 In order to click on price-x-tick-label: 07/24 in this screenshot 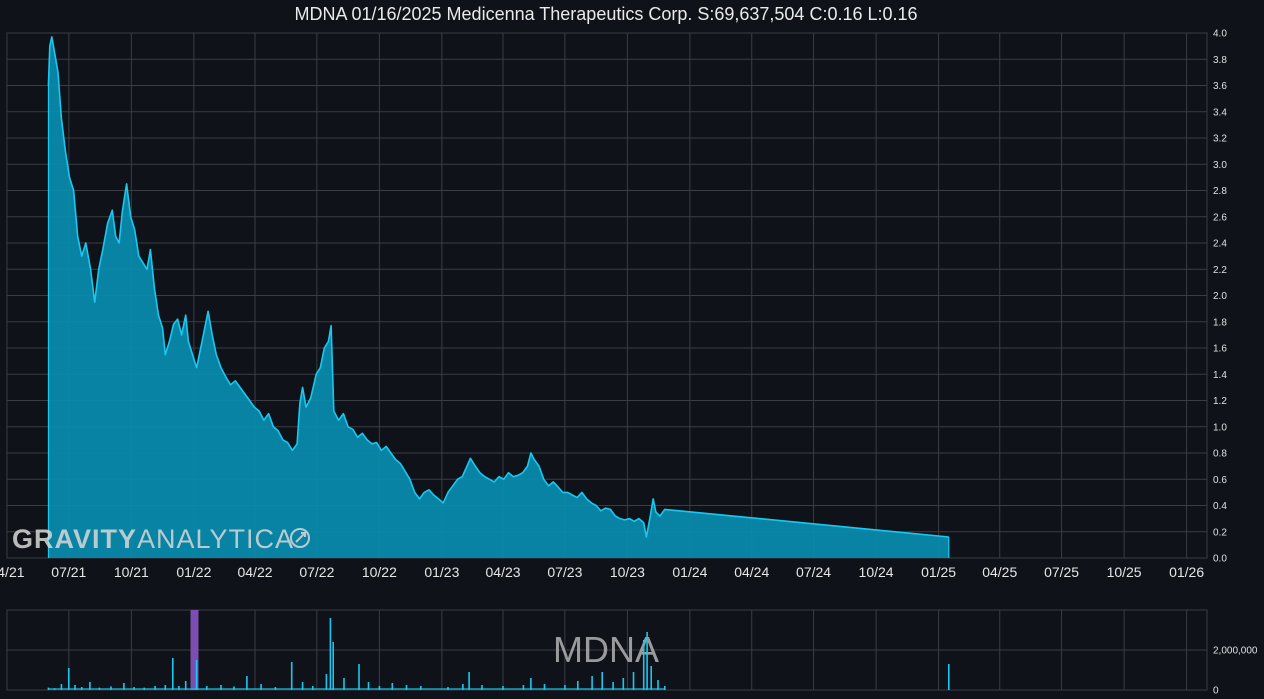, I will do `click(813, 572)`.